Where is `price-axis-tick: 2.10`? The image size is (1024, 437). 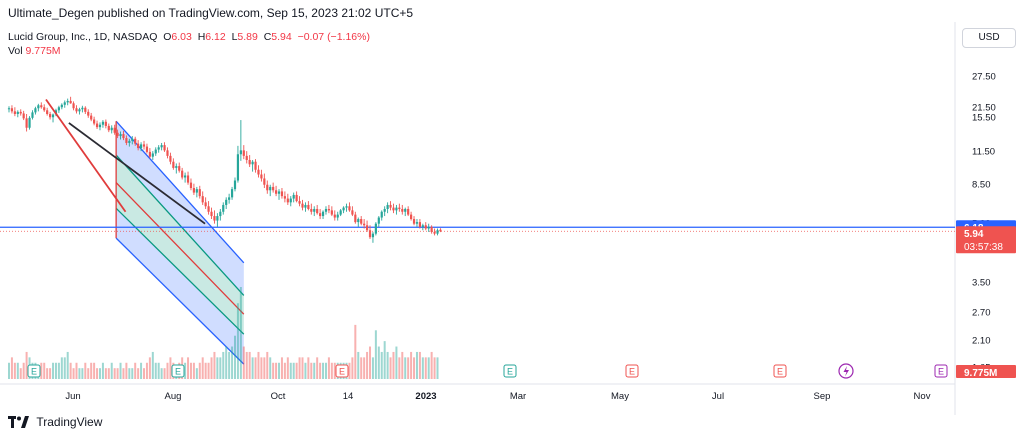 price-axis-tick: 2.10 is located at coordinates (981, 341).